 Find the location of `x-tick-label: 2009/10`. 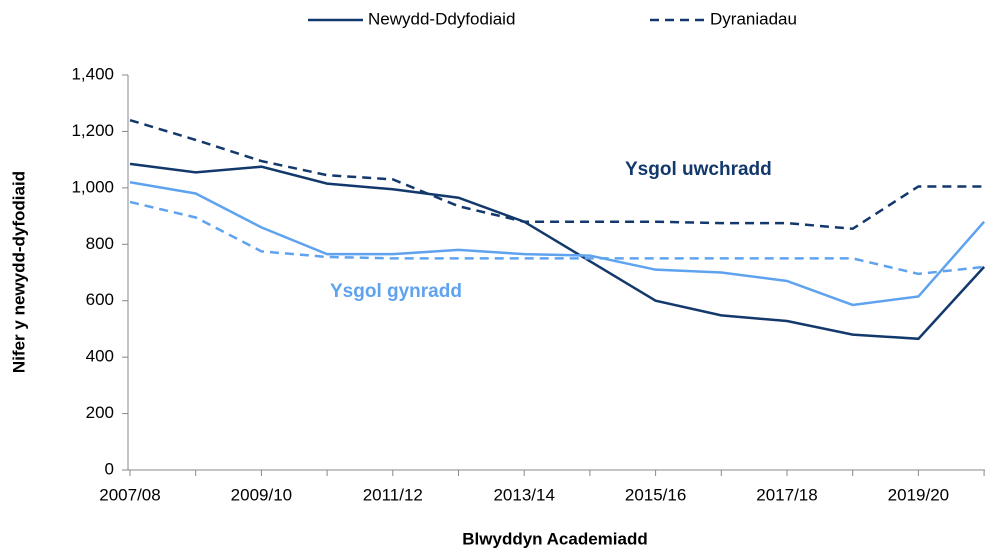

x-tick-label: 2009/10 is located at coordinates (261, 494).